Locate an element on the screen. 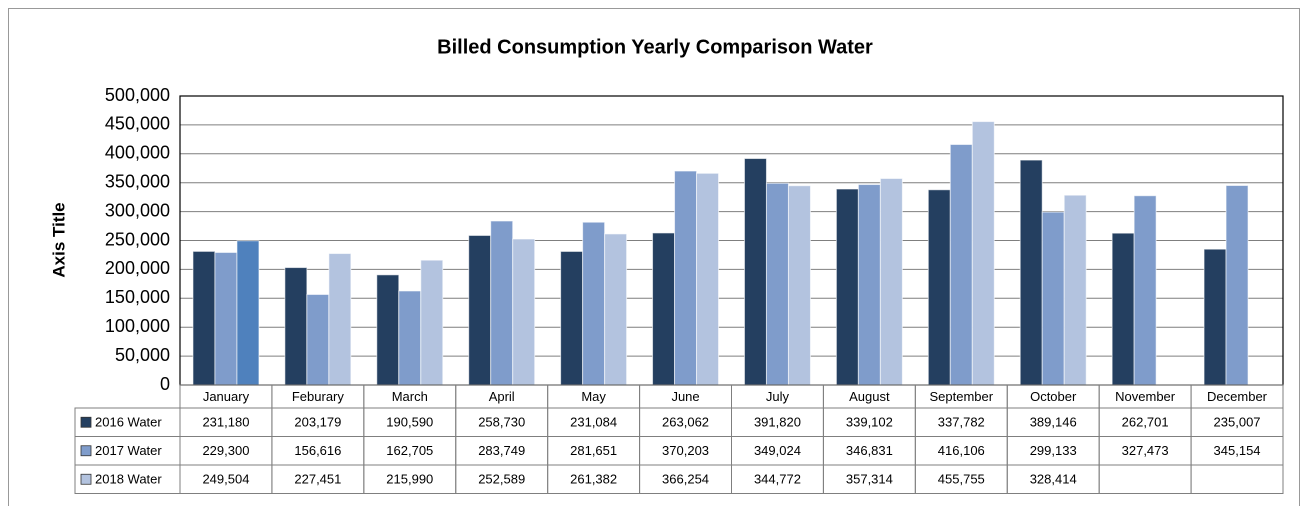  legend-label: 2018 Water is located at coordinates (128, 479).